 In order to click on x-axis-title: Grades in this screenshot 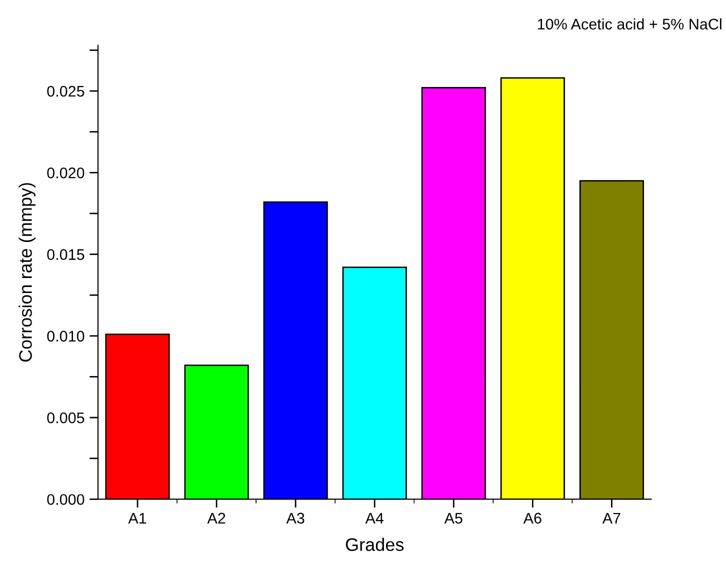, I will do `click(375, 545)`.